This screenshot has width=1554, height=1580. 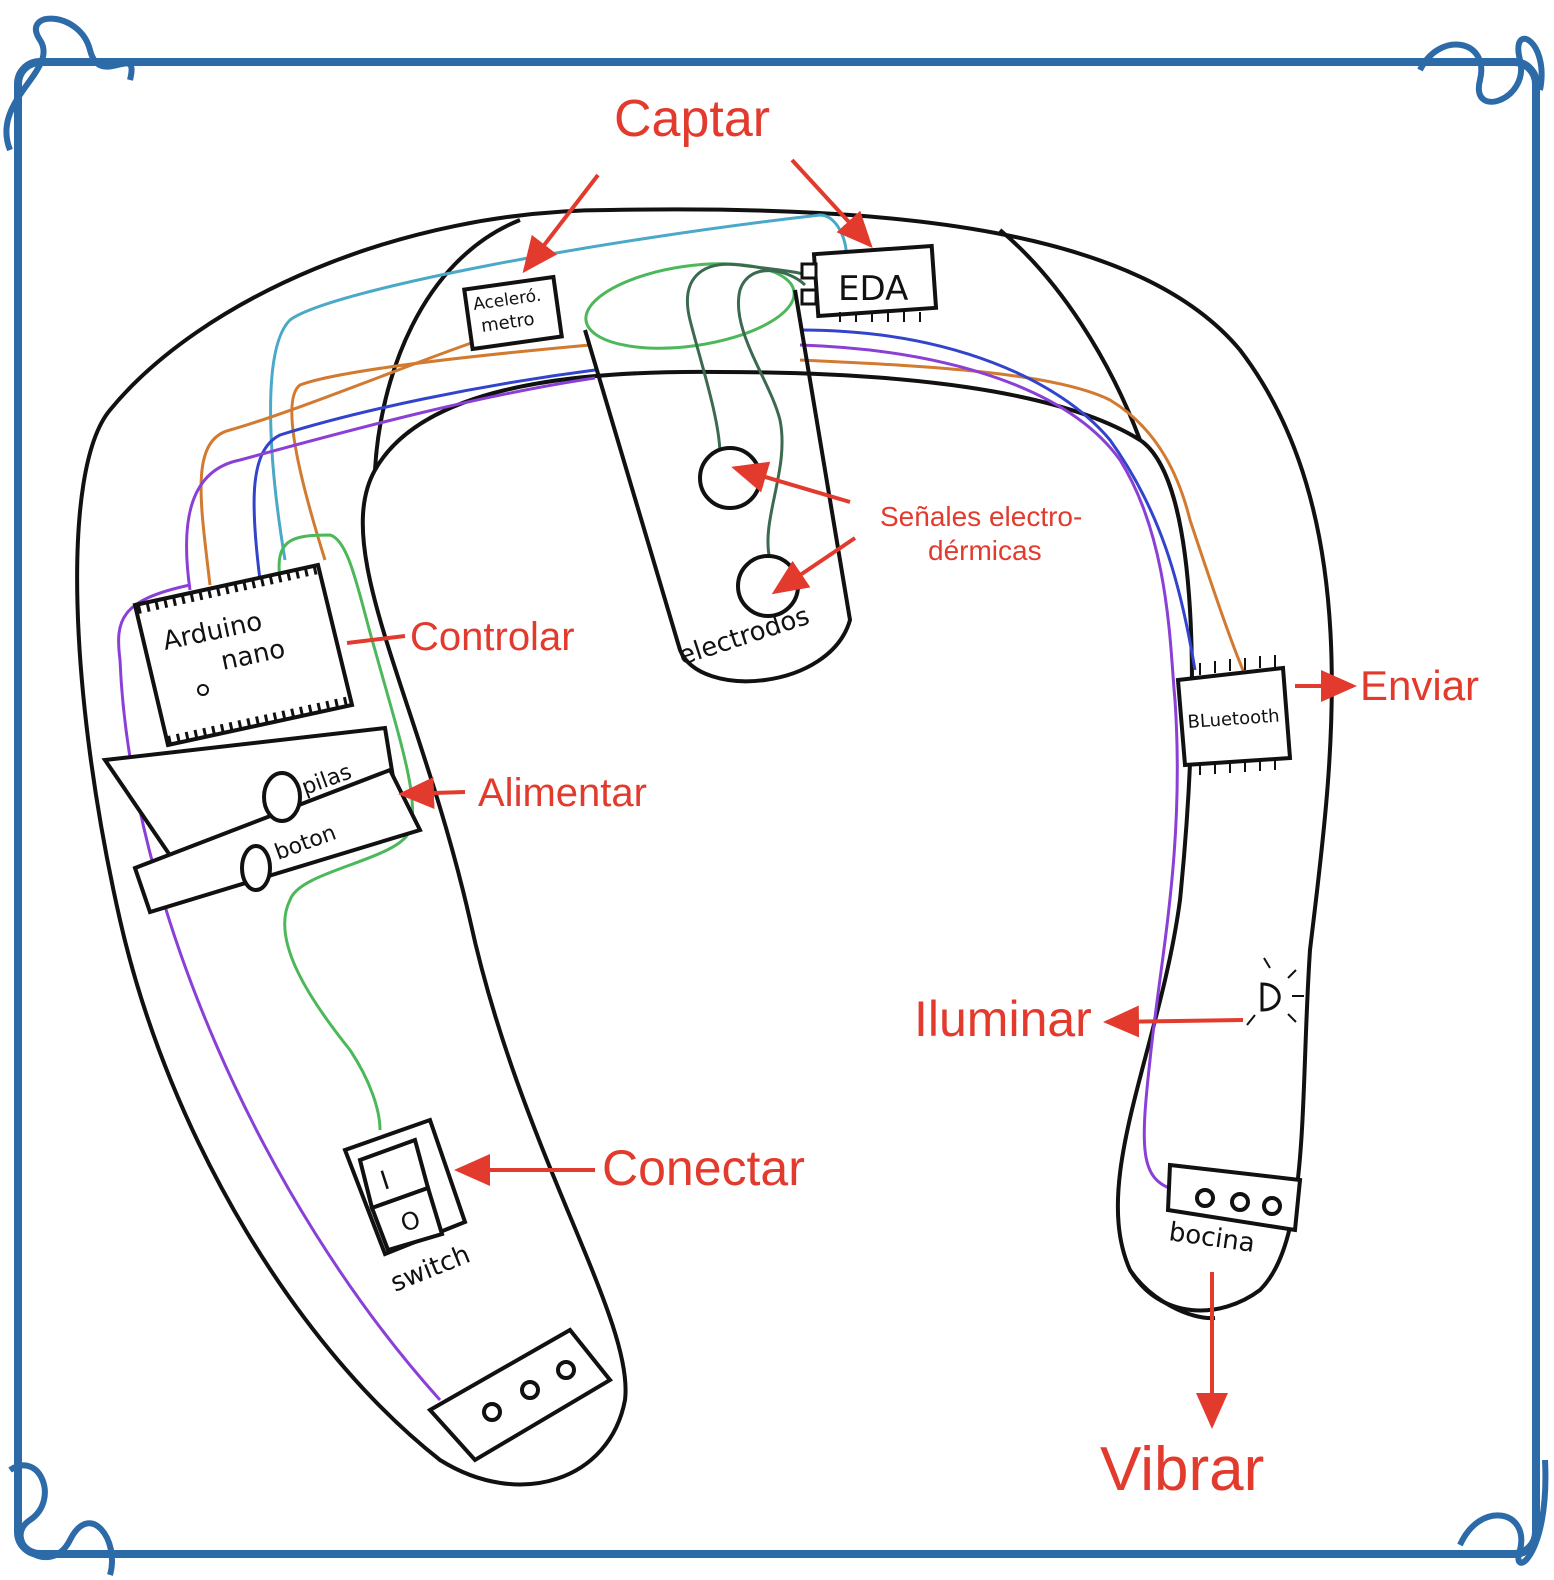 What do you see at coordinates (1419, 685) in the screenshot?
I see `label-enviar: Enviar` at bounding box center [1419, 685].